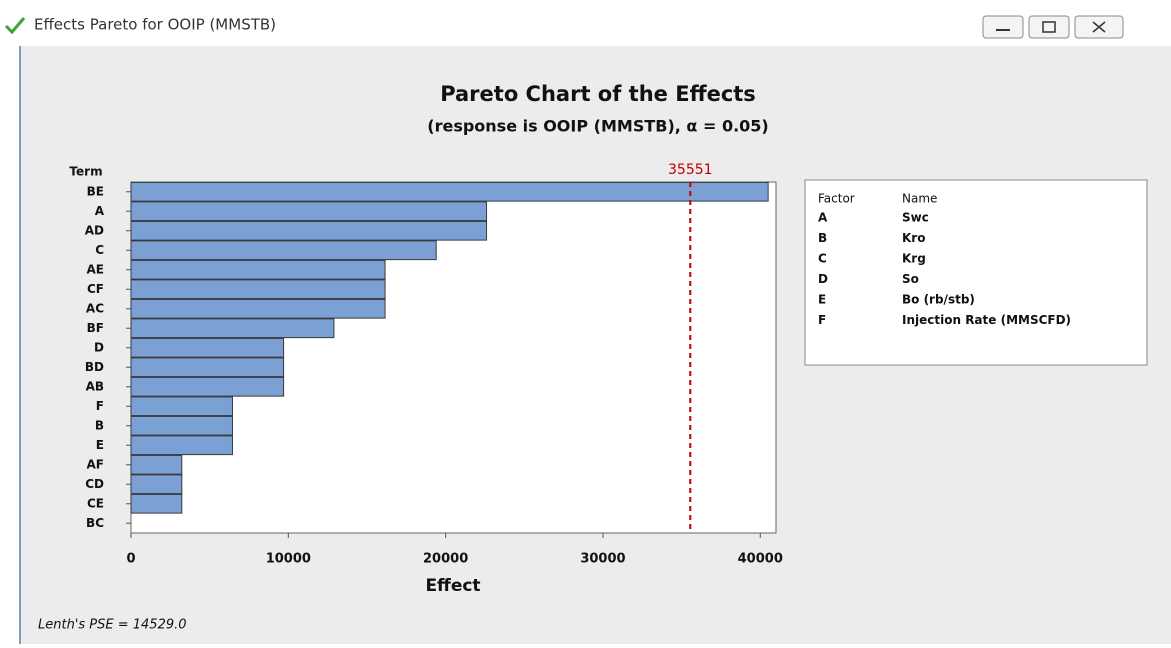 The height and width of the screenshot is (648, 1171). I want to click on table-cell: E, so click(822, 300).